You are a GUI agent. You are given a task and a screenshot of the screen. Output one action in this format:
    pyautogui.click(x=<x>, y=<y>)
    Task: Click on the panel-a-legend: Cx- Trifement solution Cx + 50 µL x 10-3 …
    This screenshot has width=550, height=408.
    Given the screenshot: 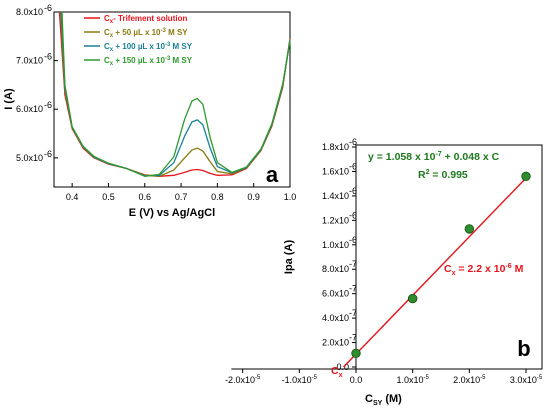 What is the action you would take?
    pyautogui.click(x=138, y=40)
    